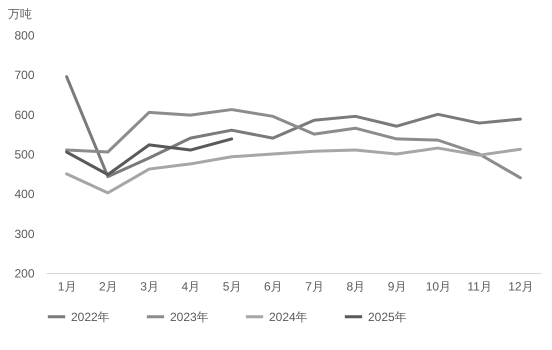  What do you see at coordinates (108, 287) in the screenshot?
I see `x-tick-label: 2月` at bounding box center [108, 287].